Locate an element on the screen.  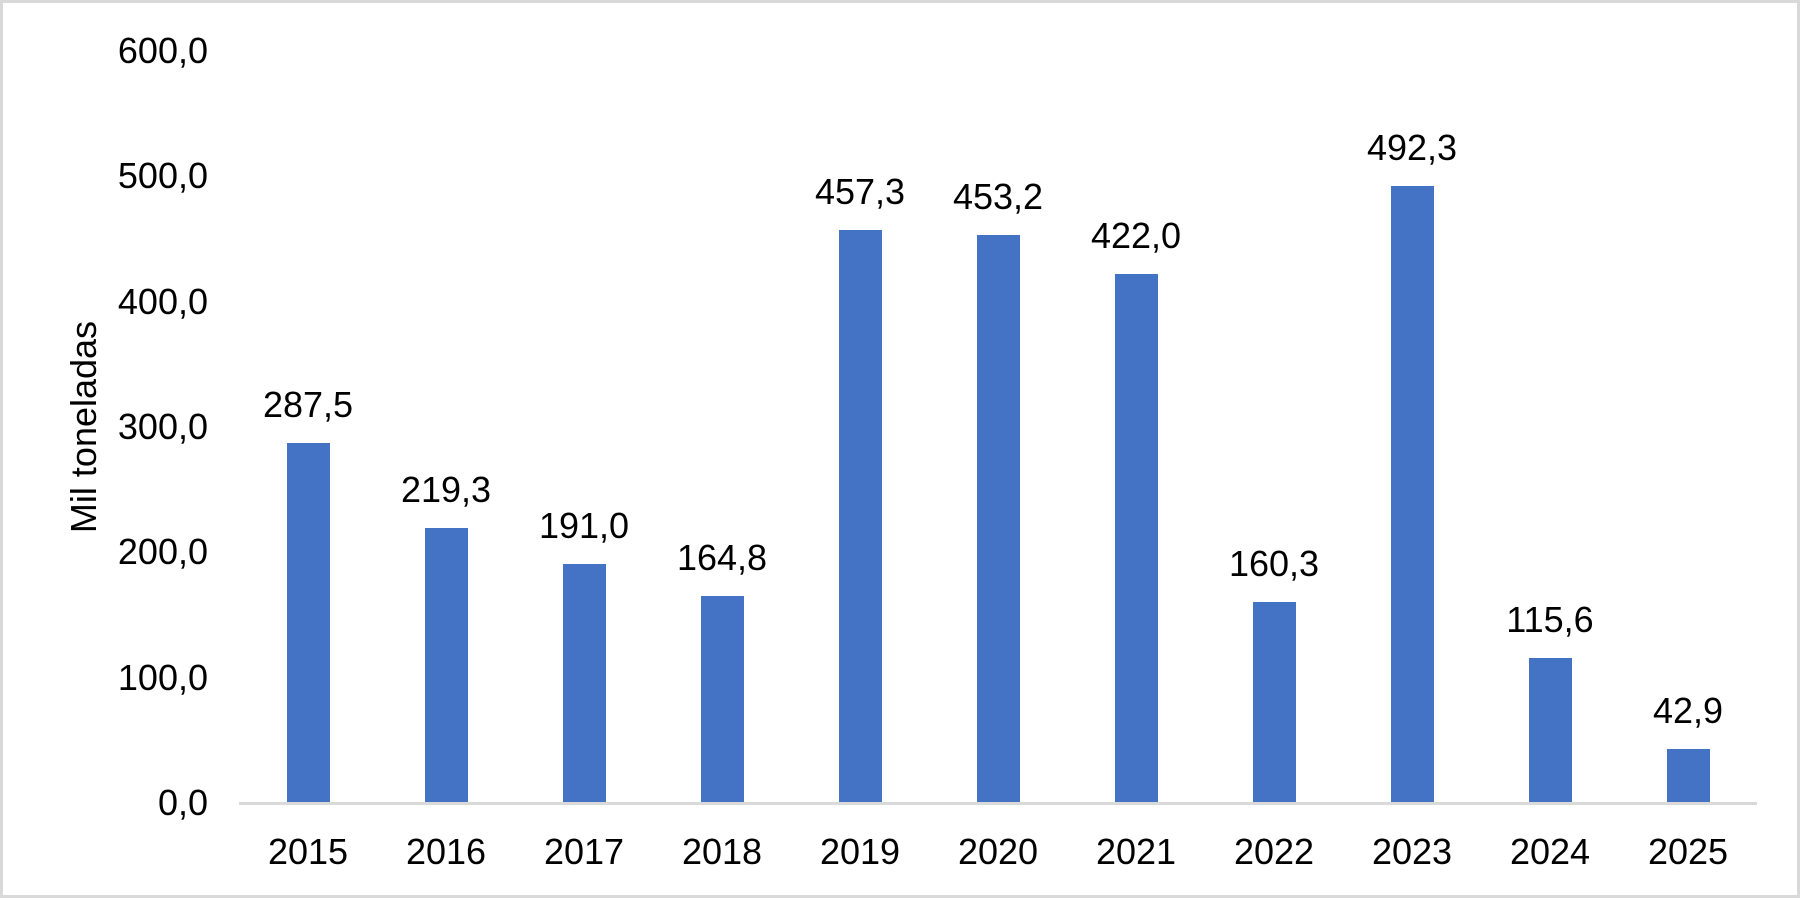
x-axis-tick-label-2017: 2017 is located at coordinates (584, 851).